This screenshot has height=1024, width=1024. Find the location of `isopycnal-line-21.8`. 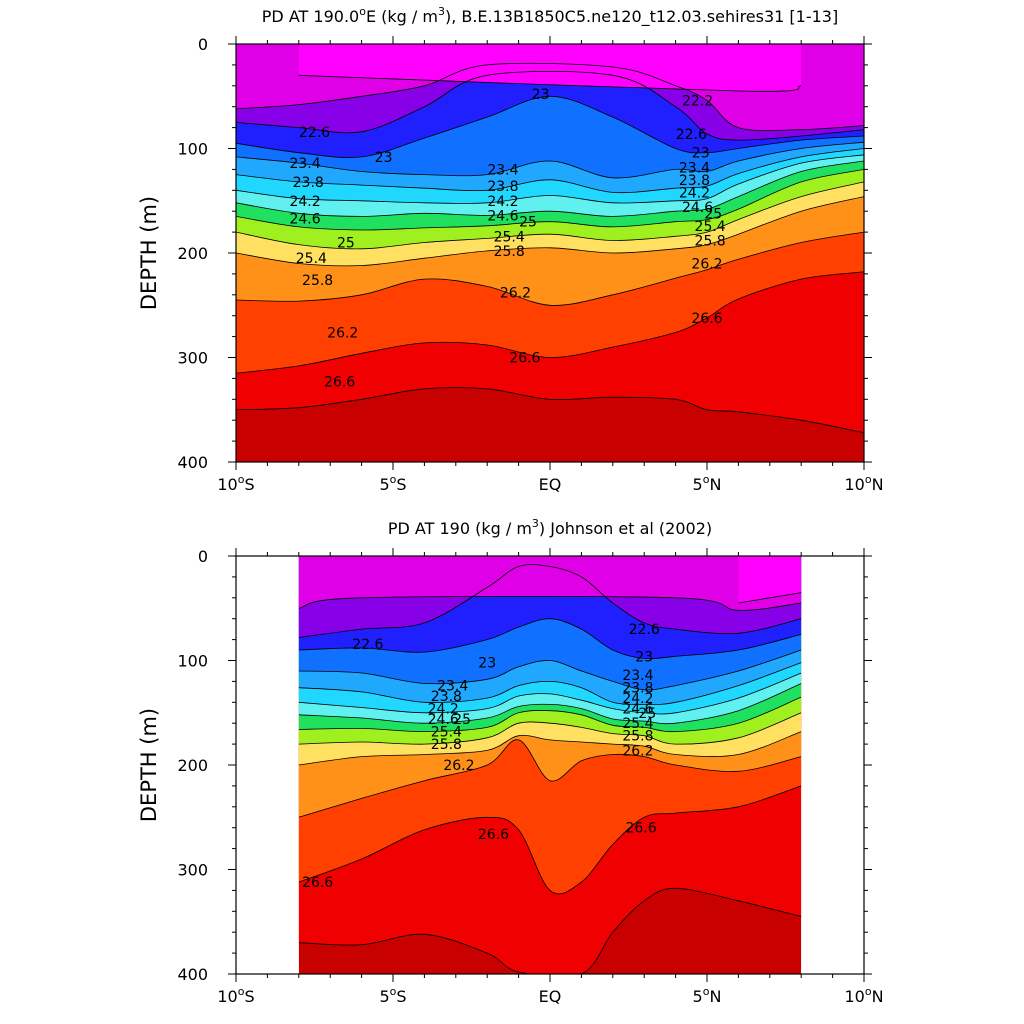

isopycnal-line-21.8 is located at coordinates (550, 83).